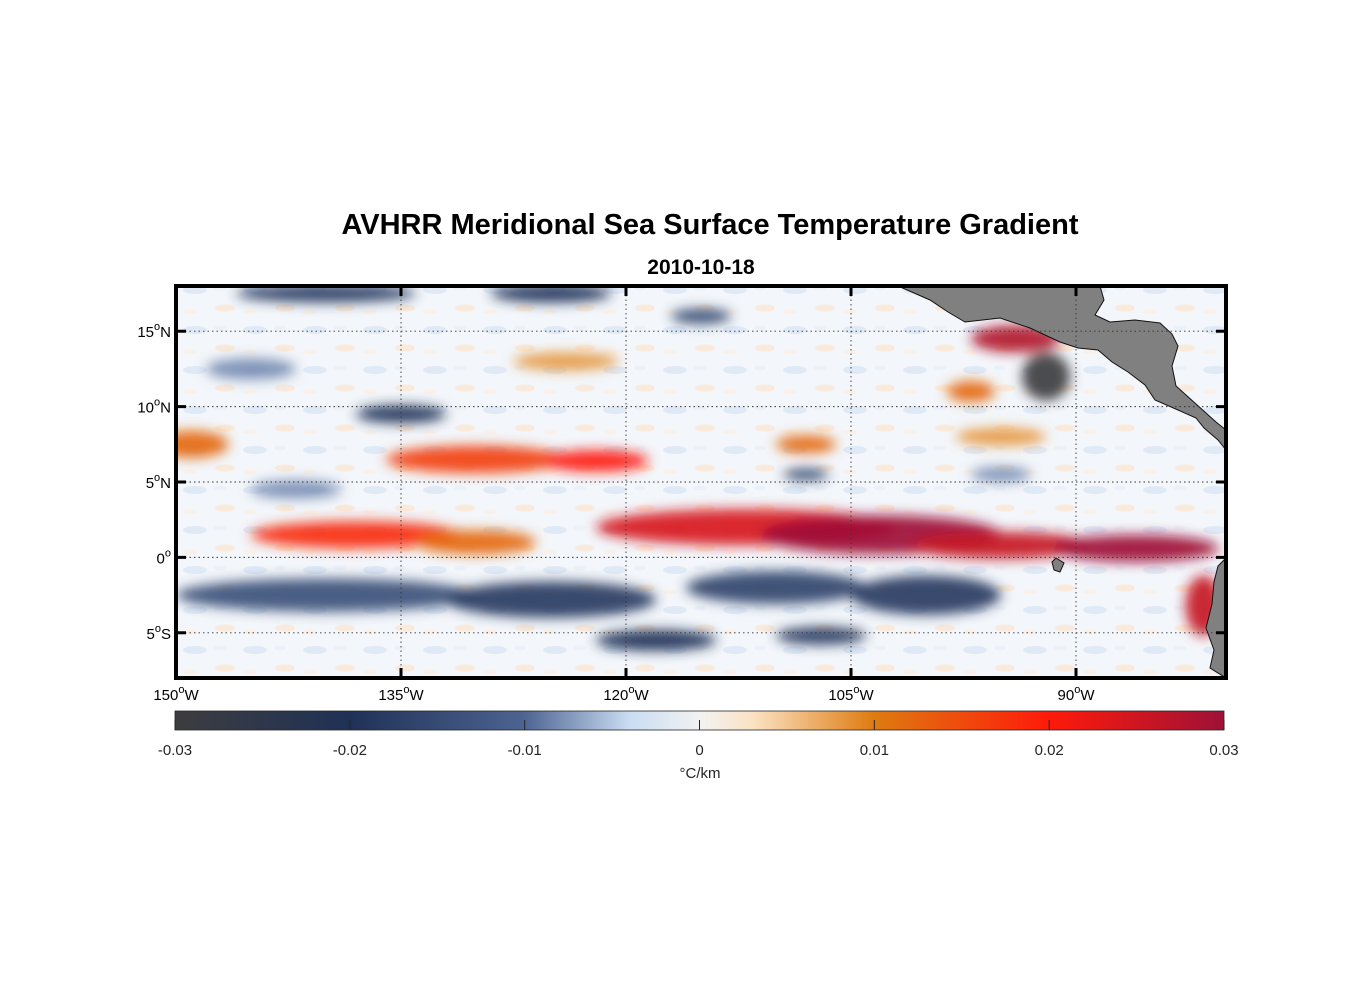 The width and height of the screenshot is (1356, 1000). I want to click on longitude-labels: 150oW 135oW 120oW 105oW 90oW, so click(624, 694).